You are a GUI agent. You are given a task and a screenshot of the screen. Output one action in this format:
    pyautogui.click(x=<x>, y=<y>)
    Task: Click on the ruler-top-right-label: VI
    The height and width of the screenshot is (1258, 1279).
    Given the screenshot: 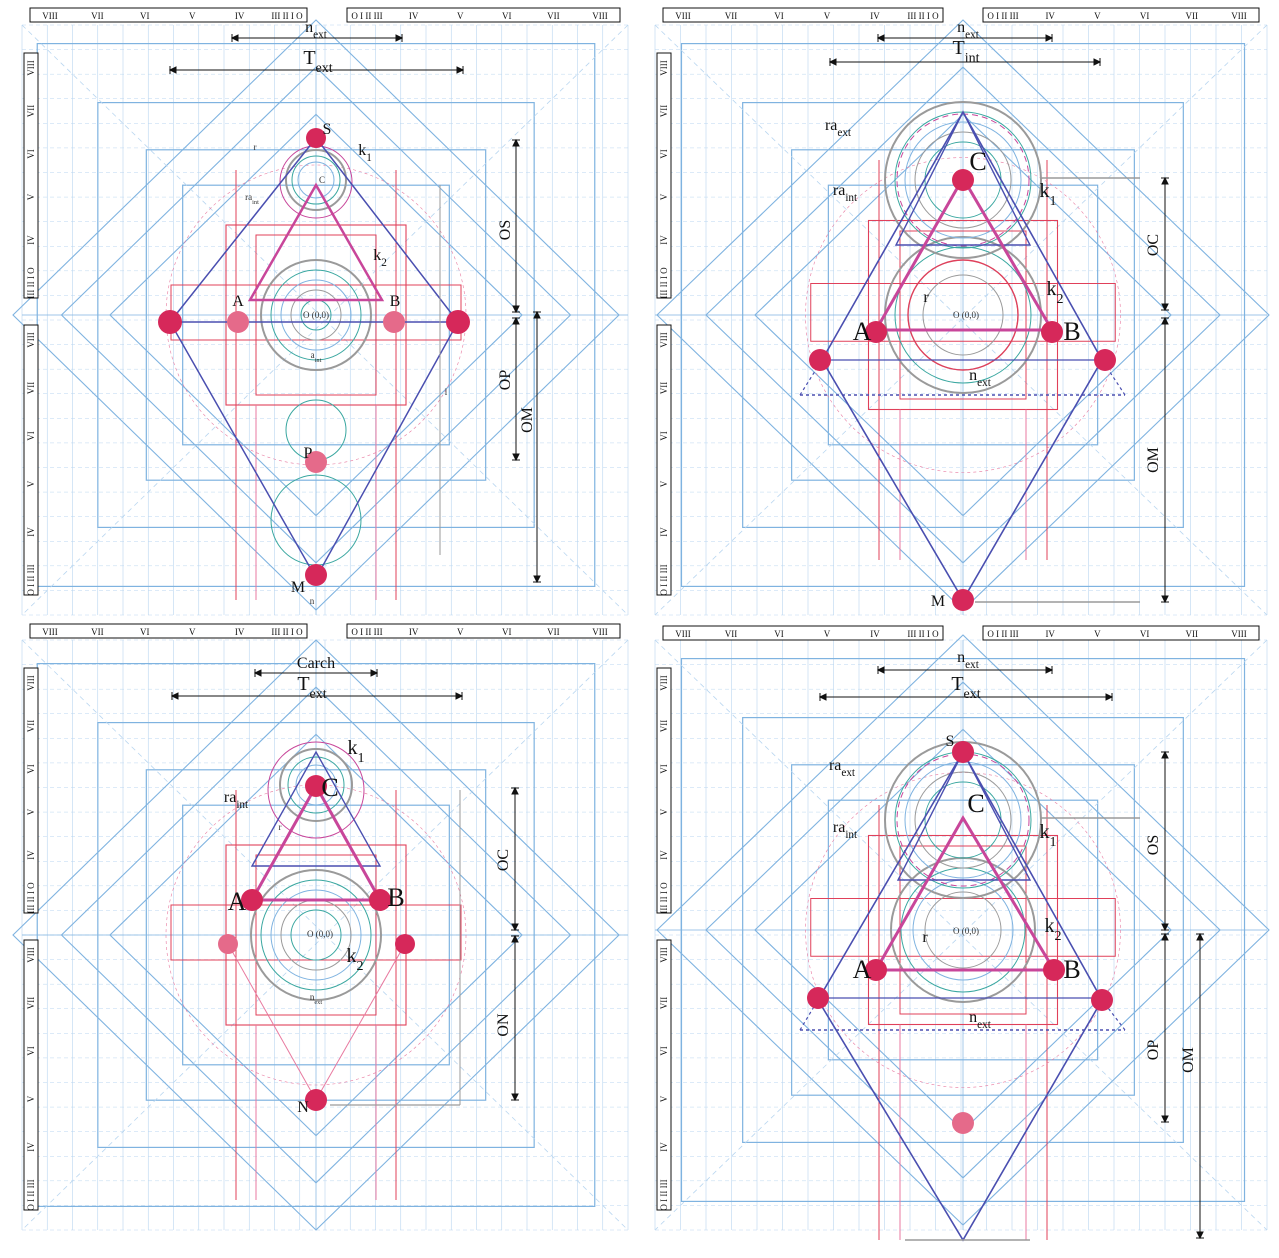 What is the action you would take?
    pyautogui.click(x=507, y=632)
    